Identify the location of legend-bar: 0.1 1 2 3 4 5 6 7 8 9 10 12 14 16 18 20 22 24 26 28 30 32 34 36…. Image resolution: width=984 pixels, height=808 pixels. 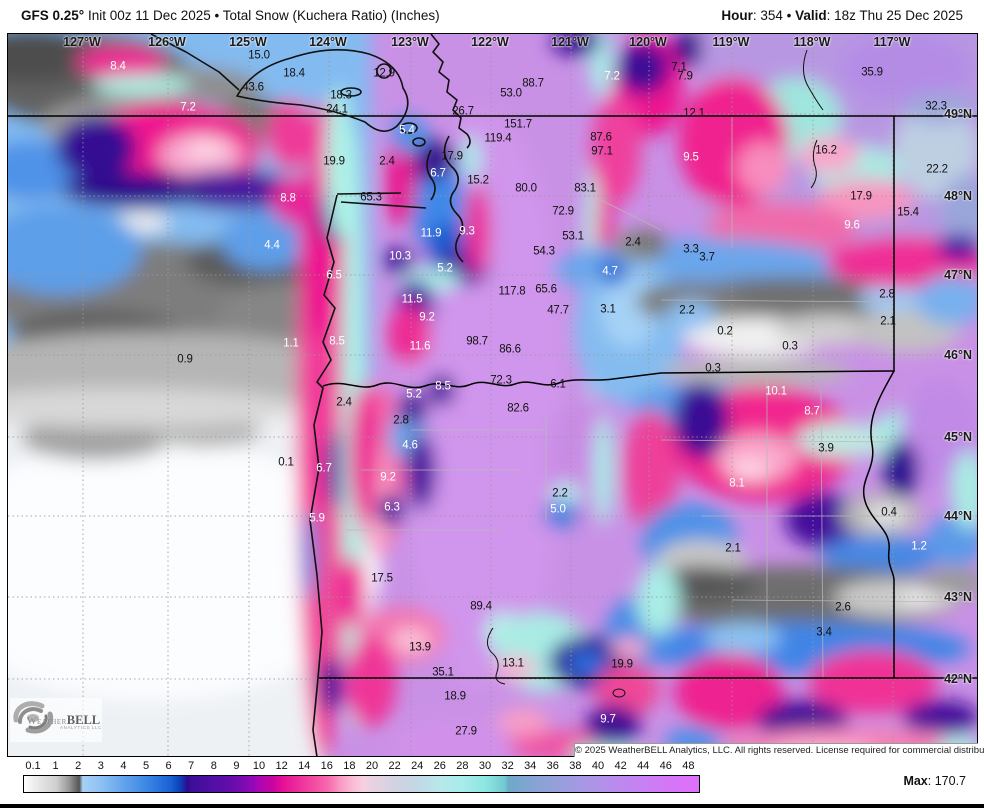
(492, 780).